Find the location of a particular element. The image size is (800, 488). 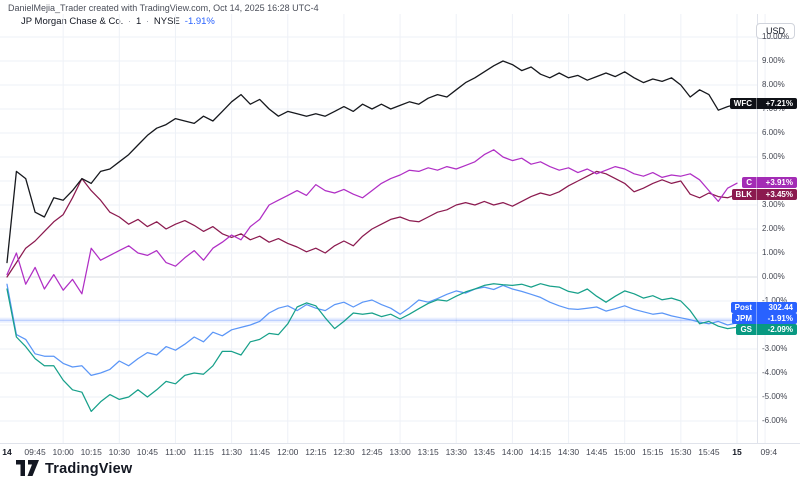

time-tick: 15:45 is located at coordinates (709, 452).